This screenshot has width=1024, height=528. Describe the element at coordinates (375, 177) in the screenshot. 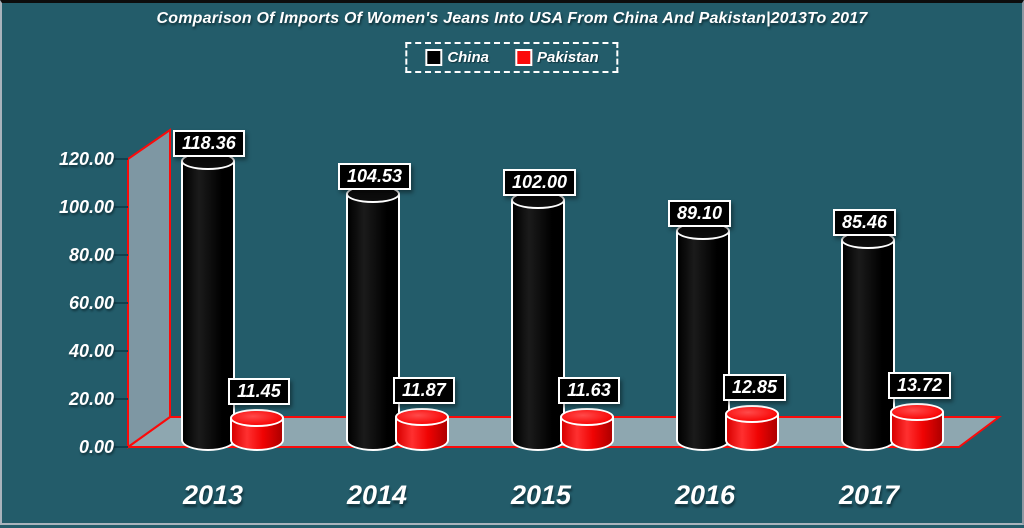

I see `data-label-china-2014: 104.53` at that location.